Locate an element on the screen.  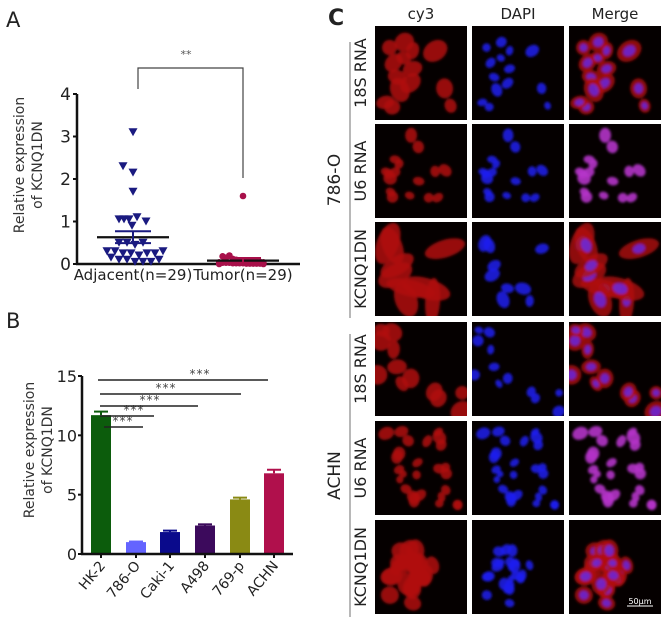
chart-a-xtick-label: Adjacent(n=29) is located at coordinates (133, 275).